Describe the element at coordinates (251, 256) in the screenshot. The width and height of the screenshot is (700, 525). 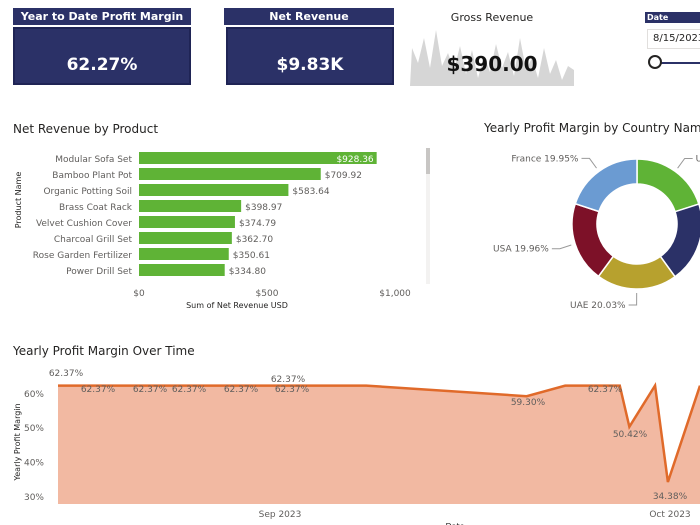
I see `bar-data-label: $350.61` at that location.